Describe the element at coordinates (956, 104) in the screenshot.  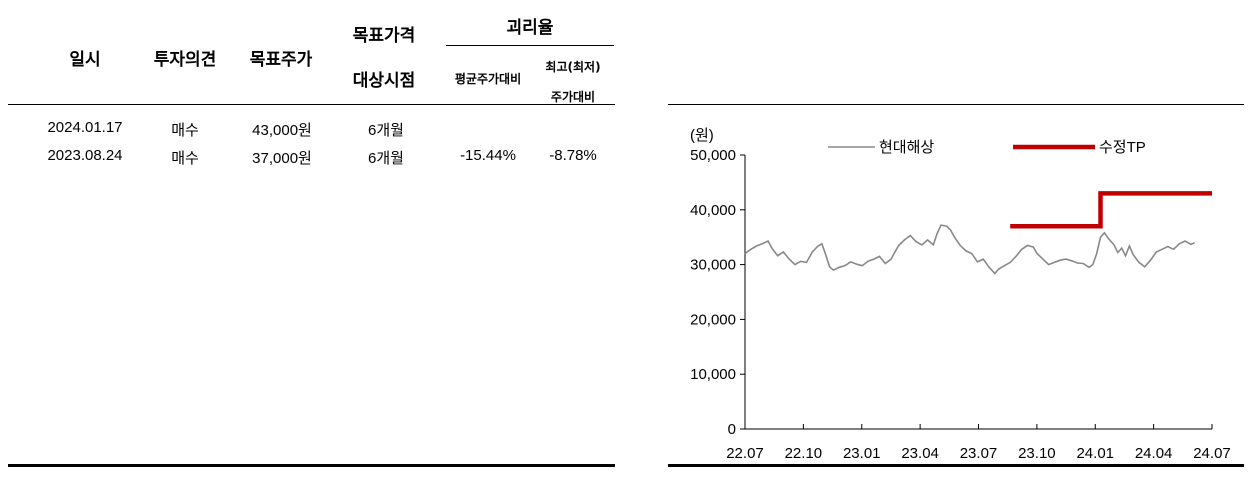
I see `chart-top-rule` at that location.